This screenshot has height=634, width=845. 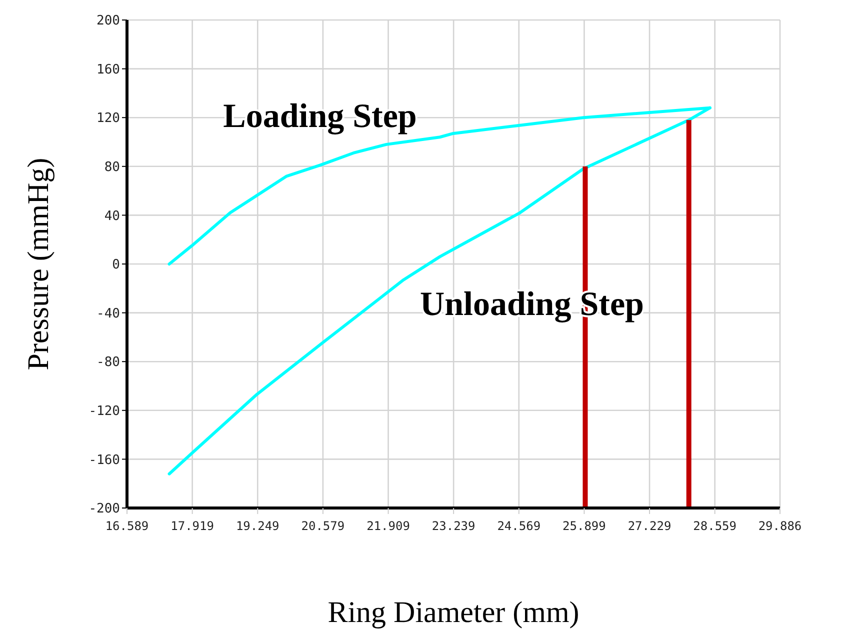 I want to click on y-tick-label: 120, so click(x=108, y=118).